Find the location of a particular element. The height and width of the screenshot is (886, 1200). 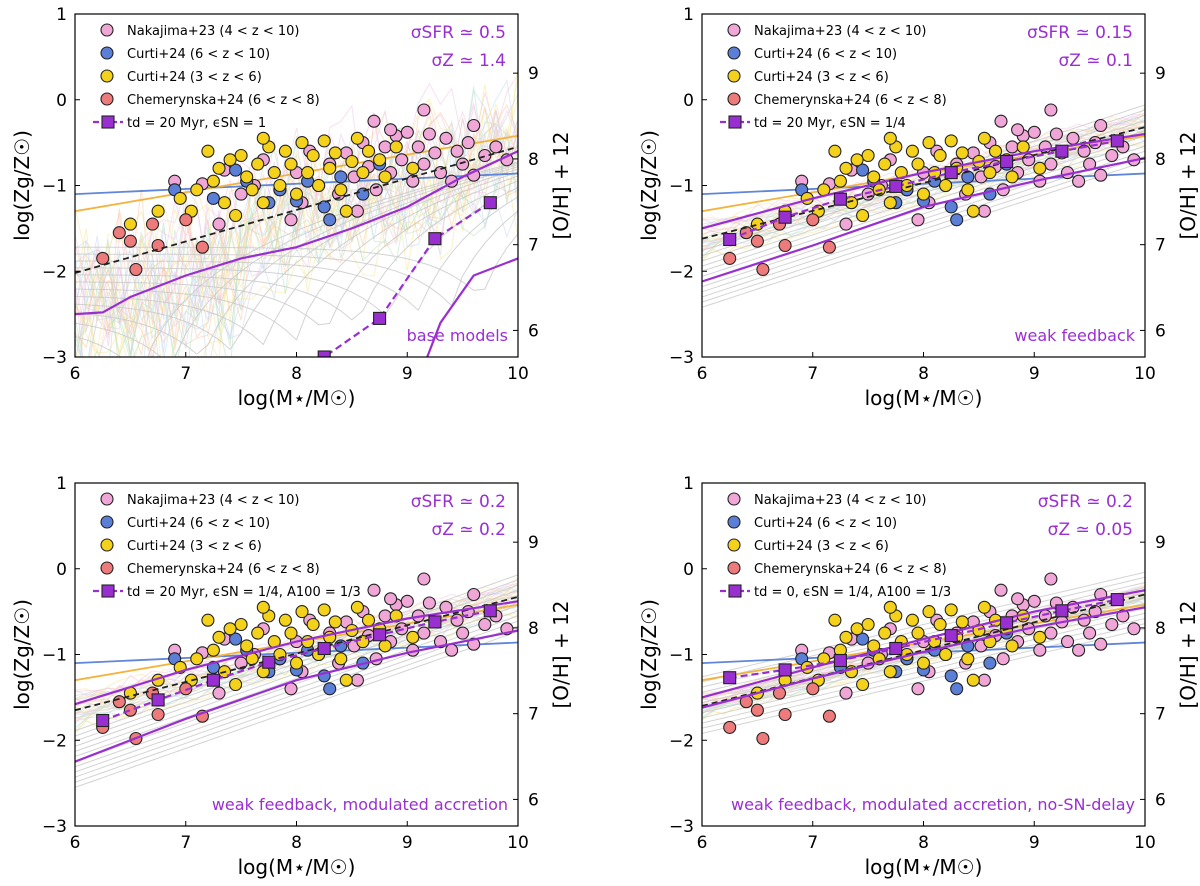

sigma-z-label: σZ ≃ 0.2 is located at coordinates (468, 530).